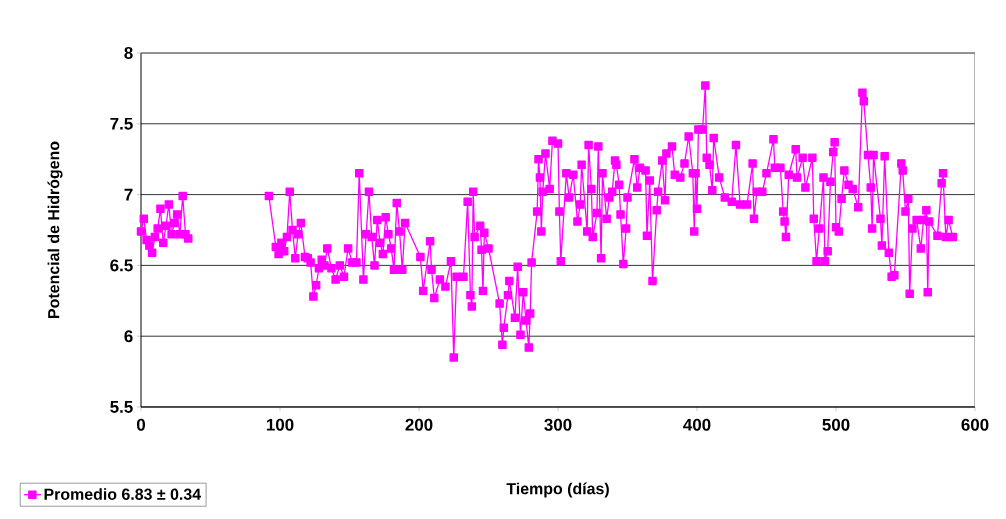 Image resolution: width=1006 pixels, height=519 pixels. I want to click on y-tick-label: 6.5, so click(121, 265).